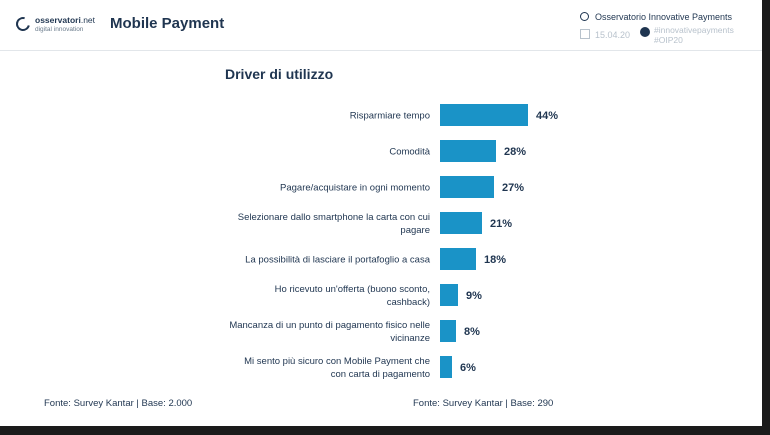  I want to click on frame-edge-right, so click(766, 217).